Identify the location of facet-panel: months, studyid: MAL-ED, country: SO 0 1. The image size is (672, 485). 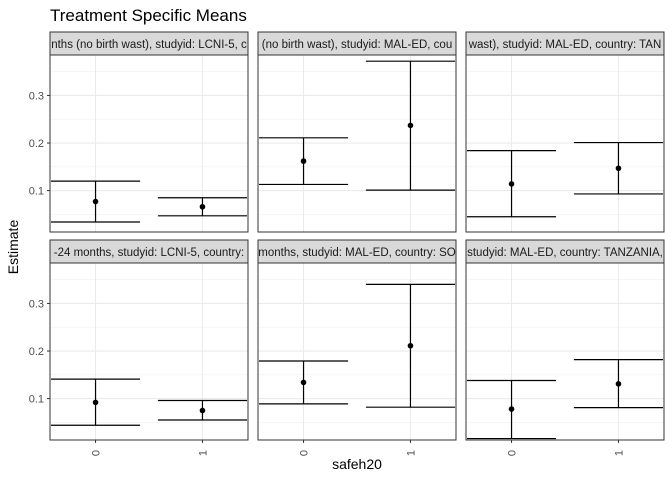
(357, 347).